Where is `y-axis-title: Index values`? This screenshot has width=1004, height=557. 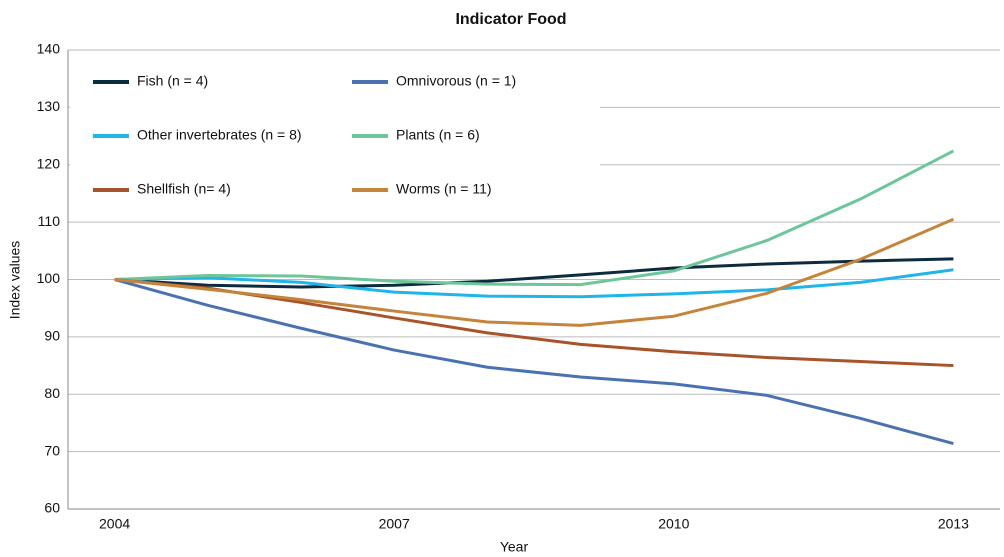
y-axis-title: Index values is located at coordinates (15, 280).